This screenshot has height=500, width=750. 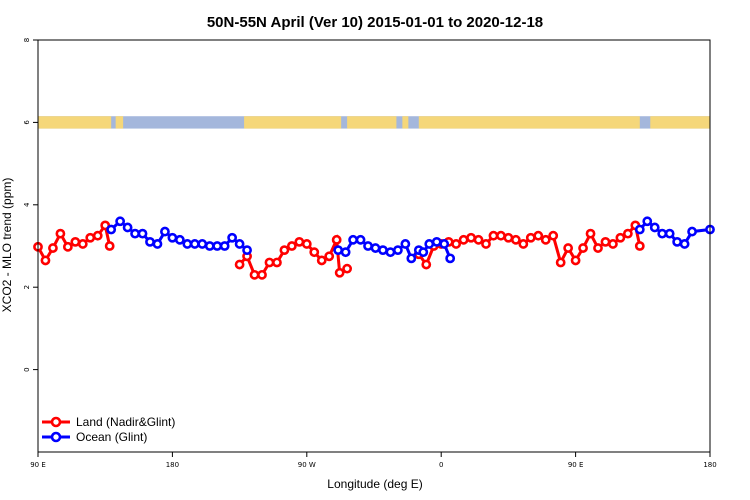 I want to click on y-tick-label: 6, so click(x=27, y=122).